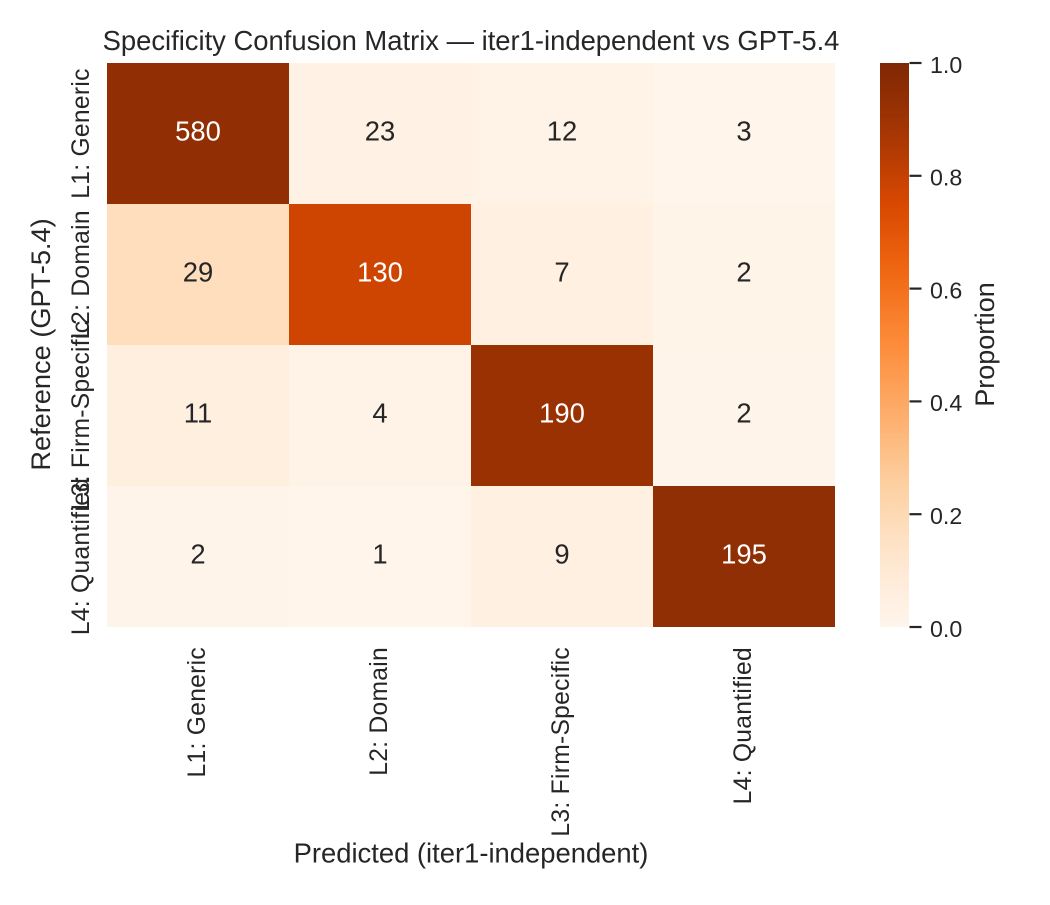 The image size is (1050, 905). Describe the element at coordinates (946, 178) in the screenshot. I see `svg-text: 0.8` at that location.